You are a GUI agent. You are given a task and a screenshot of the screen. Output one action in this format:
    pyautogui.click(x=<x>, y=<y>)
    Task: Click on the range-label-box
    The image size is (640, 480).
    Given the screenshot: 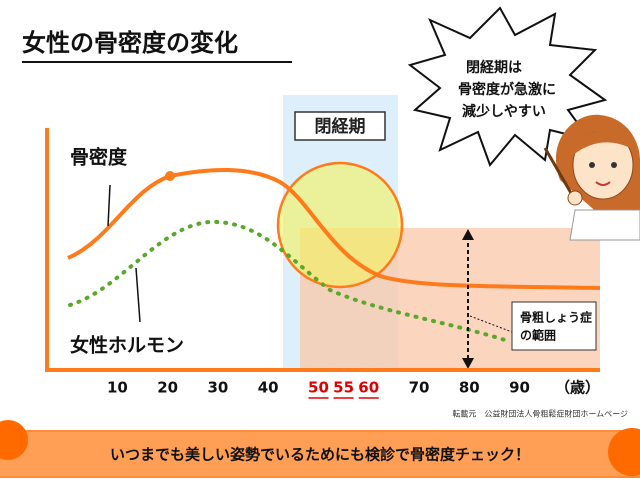 What is the action you would take?
    pyautogui.click(x=554, y=326)
    